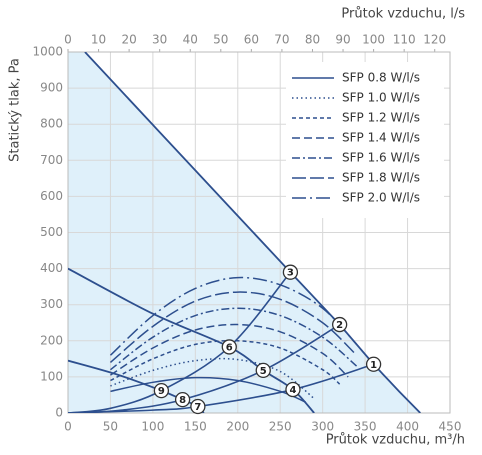  What do you see at coordinates (342, 40) in the screenshot?
I see `x2-tick-label: 90` at bounding box center [342, 40].